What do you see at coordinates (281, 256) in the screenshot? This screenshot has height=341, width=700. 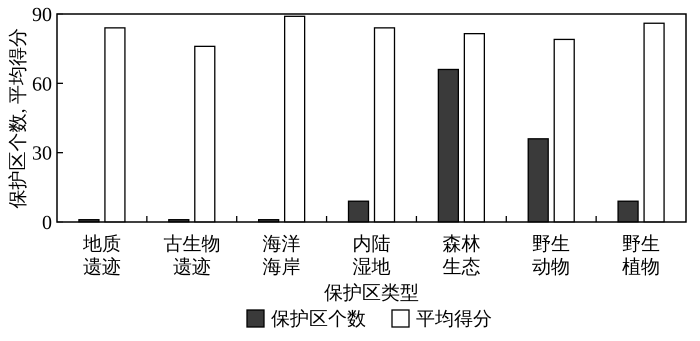 I see `x-tick-label: 海洋海岸` at bounding box center [281, 256].